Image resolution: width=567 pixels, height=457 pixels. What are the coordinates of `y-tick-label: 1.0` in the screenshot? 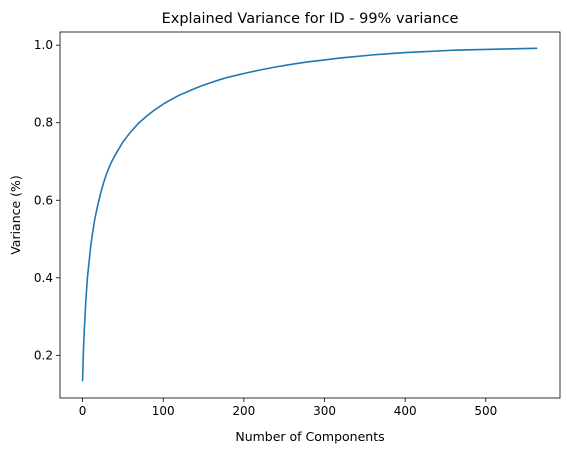 It's located at (43, 45).